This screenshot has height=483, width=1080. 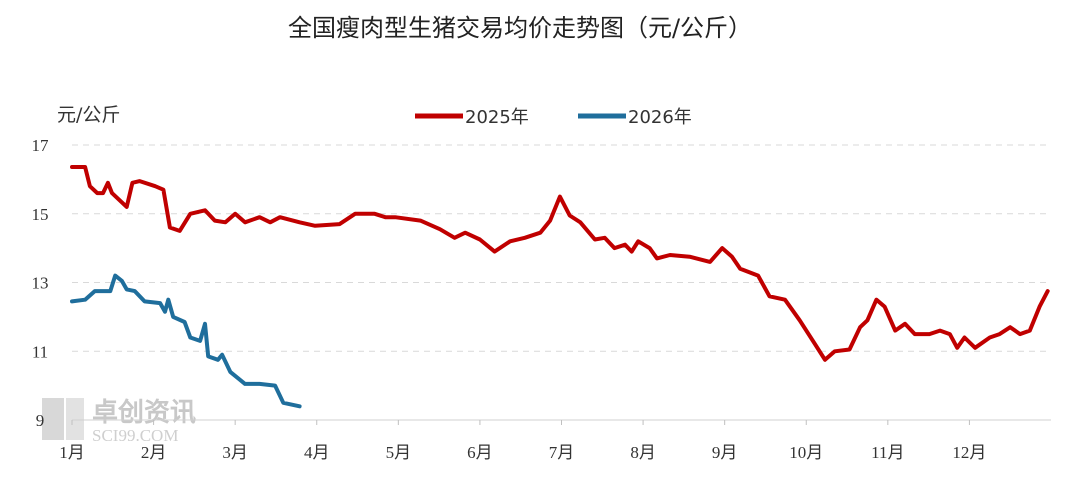 I want to click on y-tick-label: 13, so click(x=40, y=283).